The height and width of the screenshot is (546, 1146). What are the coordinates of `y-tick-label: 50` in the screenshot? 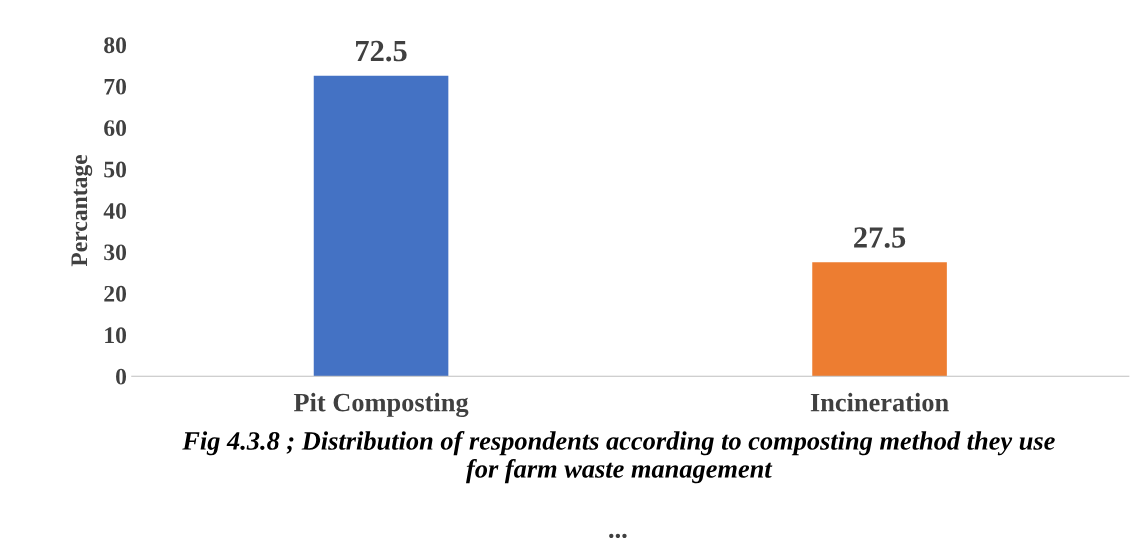 It's located at (115, 169).